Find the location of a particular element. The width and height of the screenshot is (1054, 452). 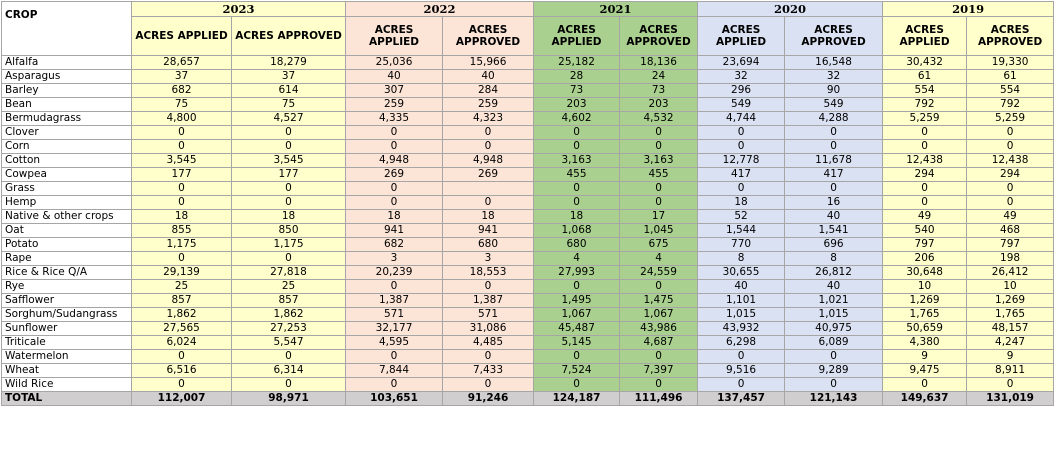

acres-applied-cell: 25 is located at coordinates (181, 286).